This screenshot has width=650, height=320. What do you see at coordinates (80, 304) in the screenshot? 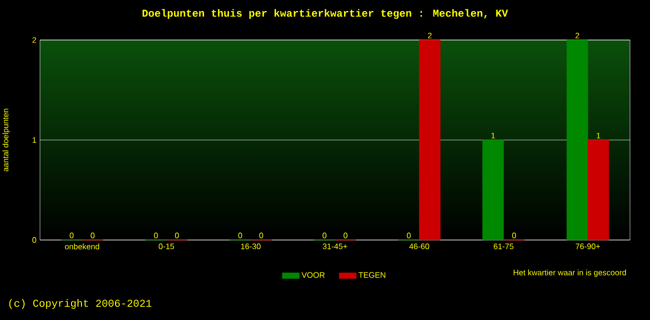
I see `text: (c) Copyright 2006-2021` at bounding box center [80, 304].